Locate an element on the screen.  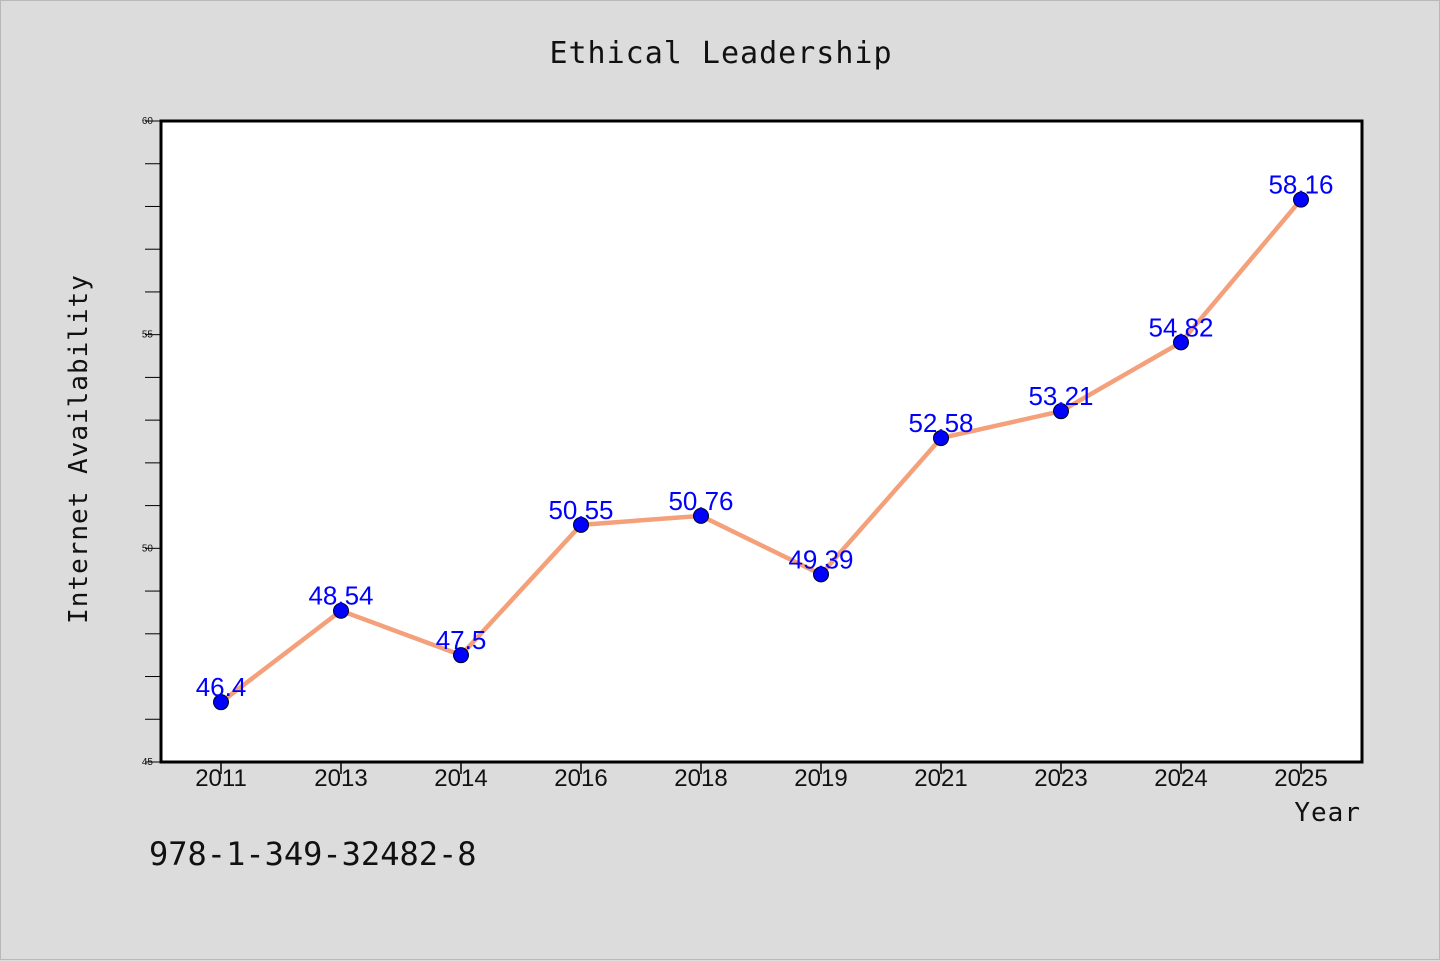
x-tick-label: 2013 is located at coordinates (340, 778).